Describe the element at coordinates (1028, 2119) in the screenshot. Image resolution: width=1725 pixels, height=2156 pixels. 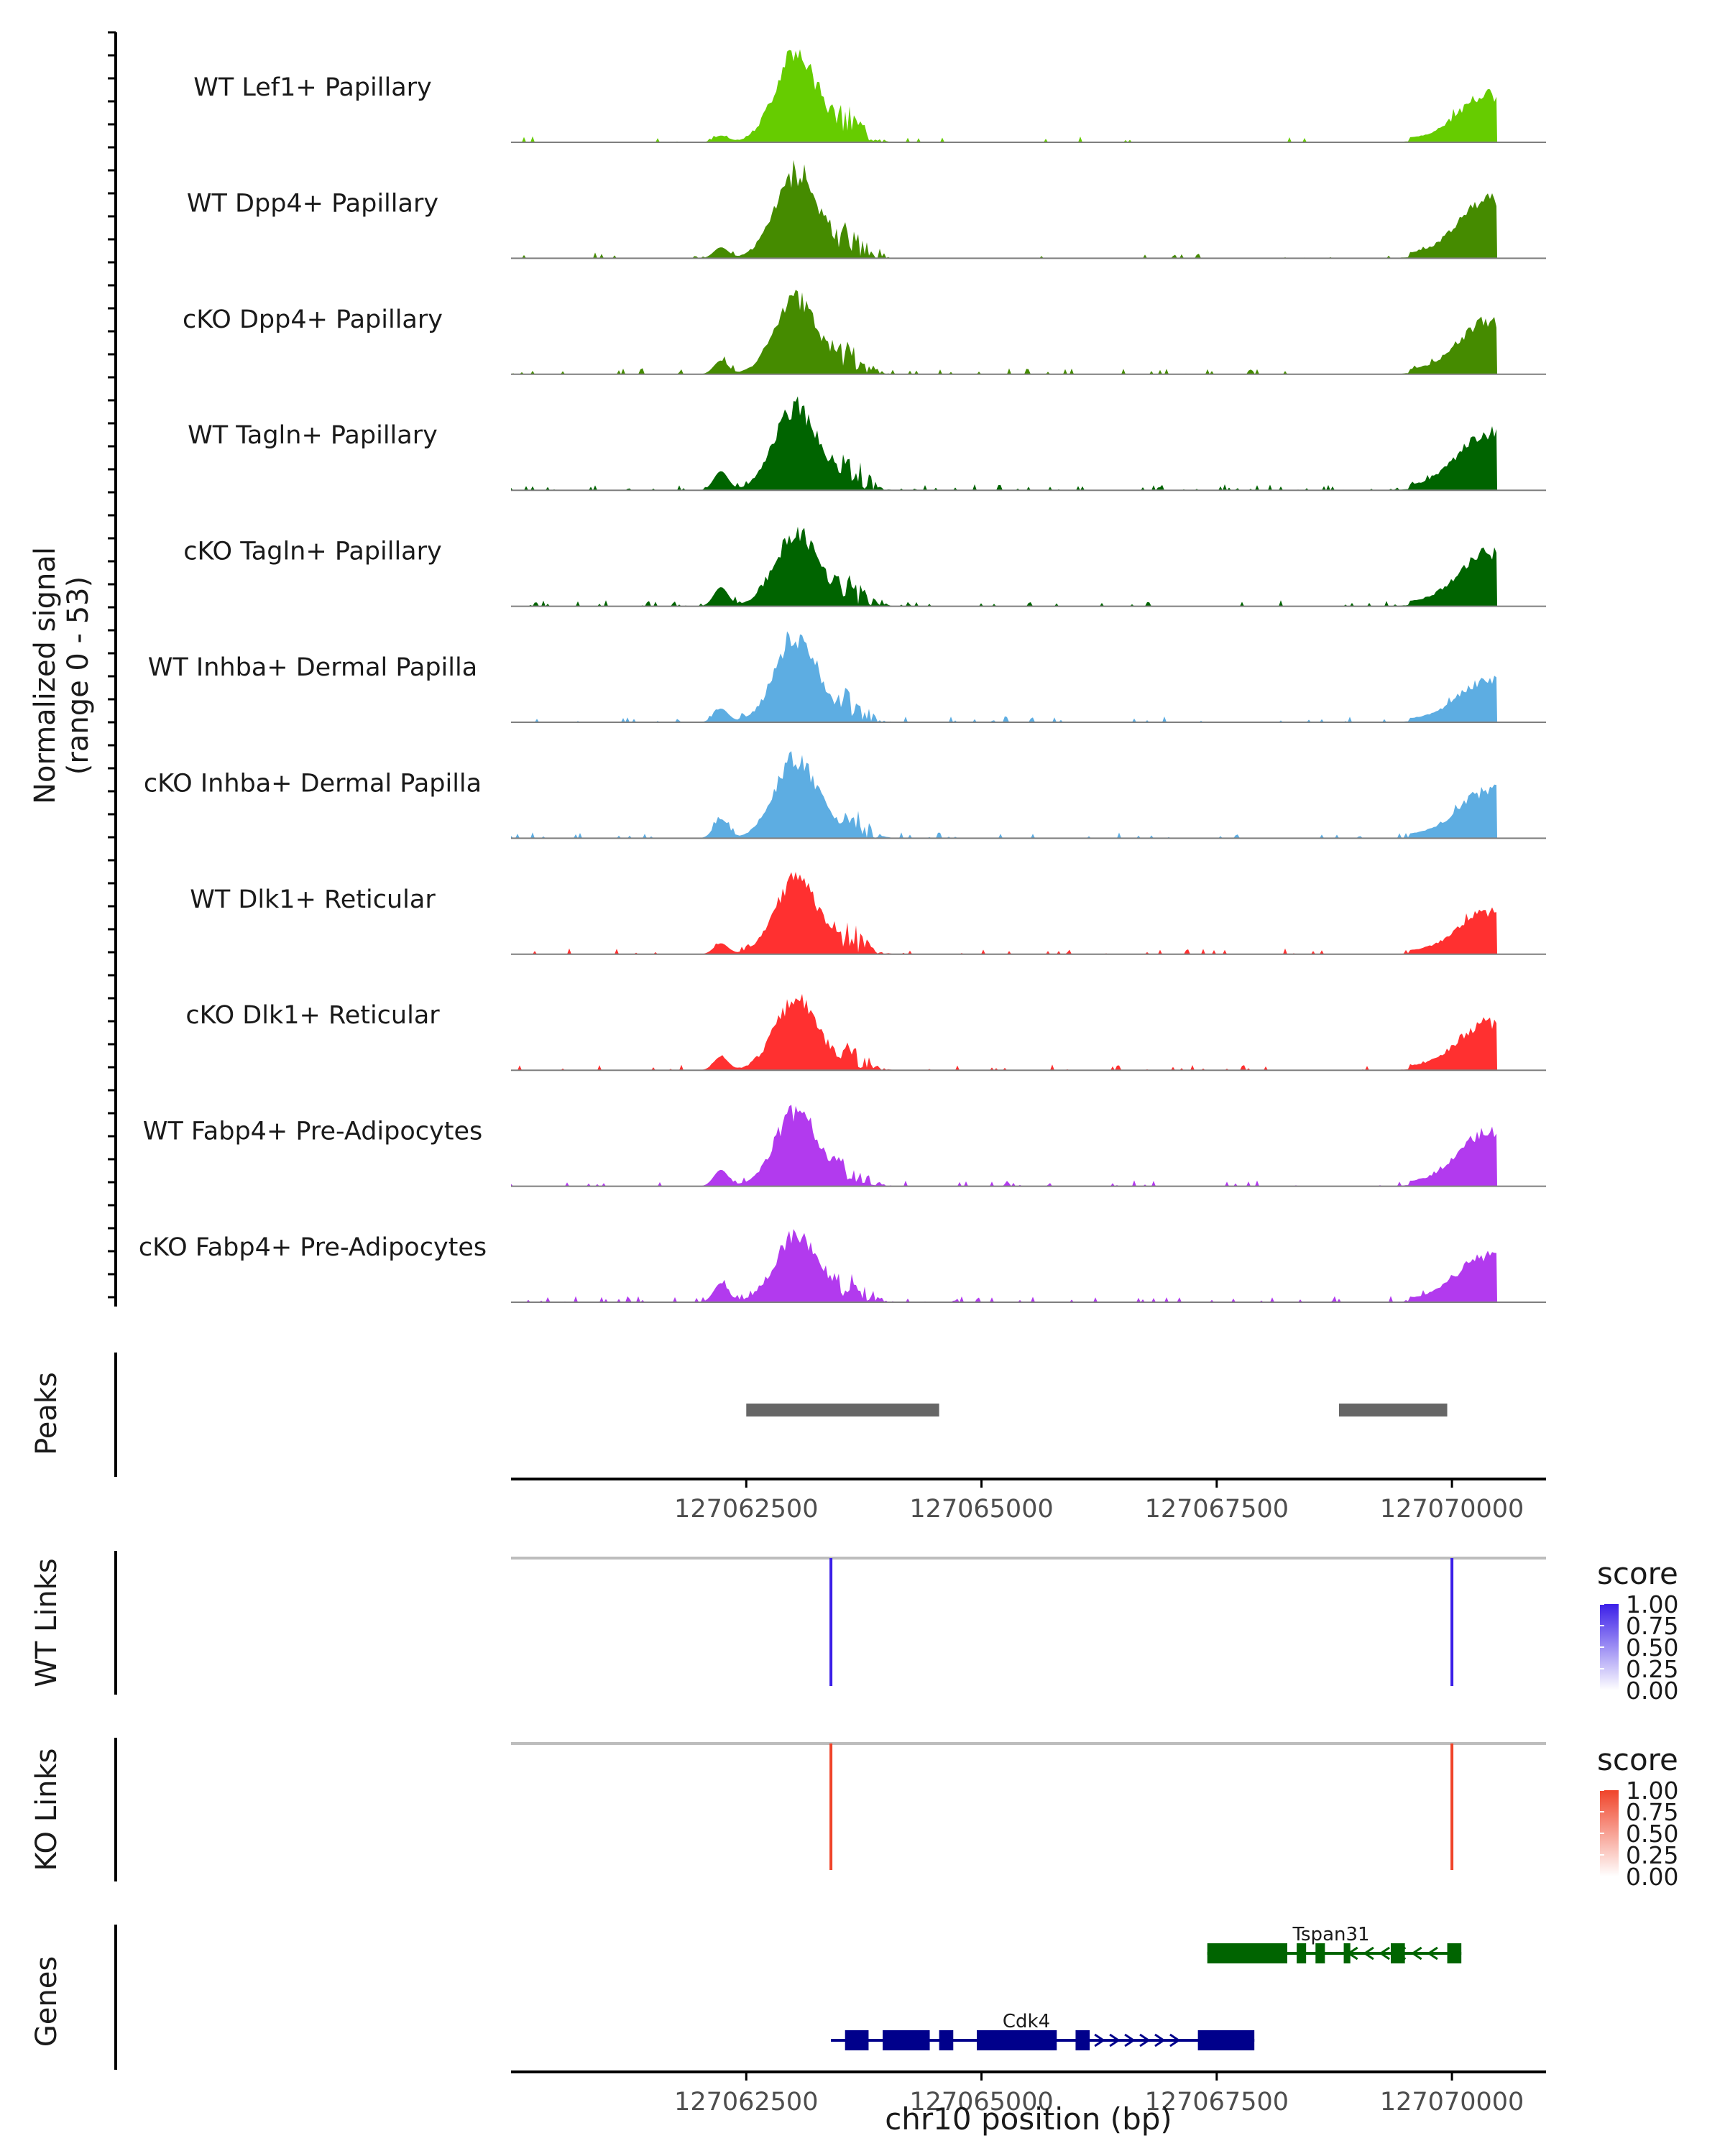
I see `x-axis-title: chr10 position (bp)` at that location.